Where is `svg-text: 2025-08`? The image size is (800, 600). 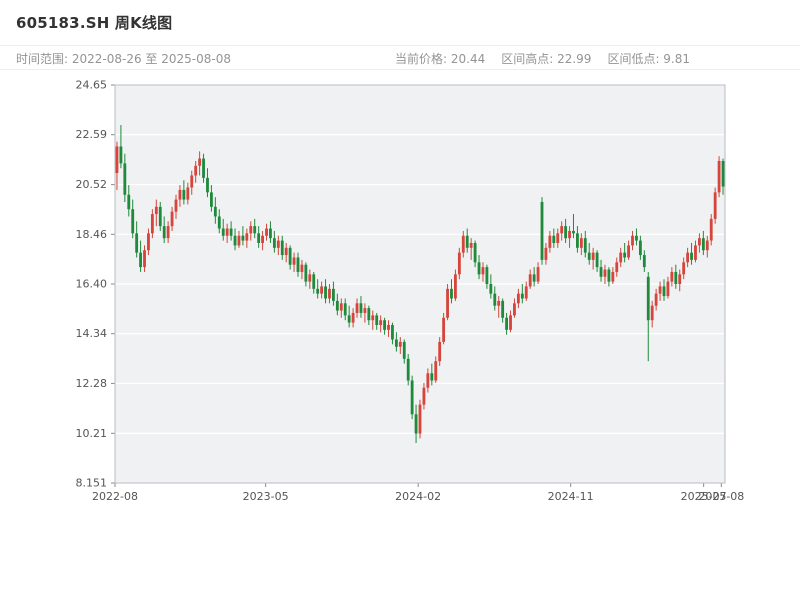 svg-text: 2025-08 is located at coordinates (721, 496).